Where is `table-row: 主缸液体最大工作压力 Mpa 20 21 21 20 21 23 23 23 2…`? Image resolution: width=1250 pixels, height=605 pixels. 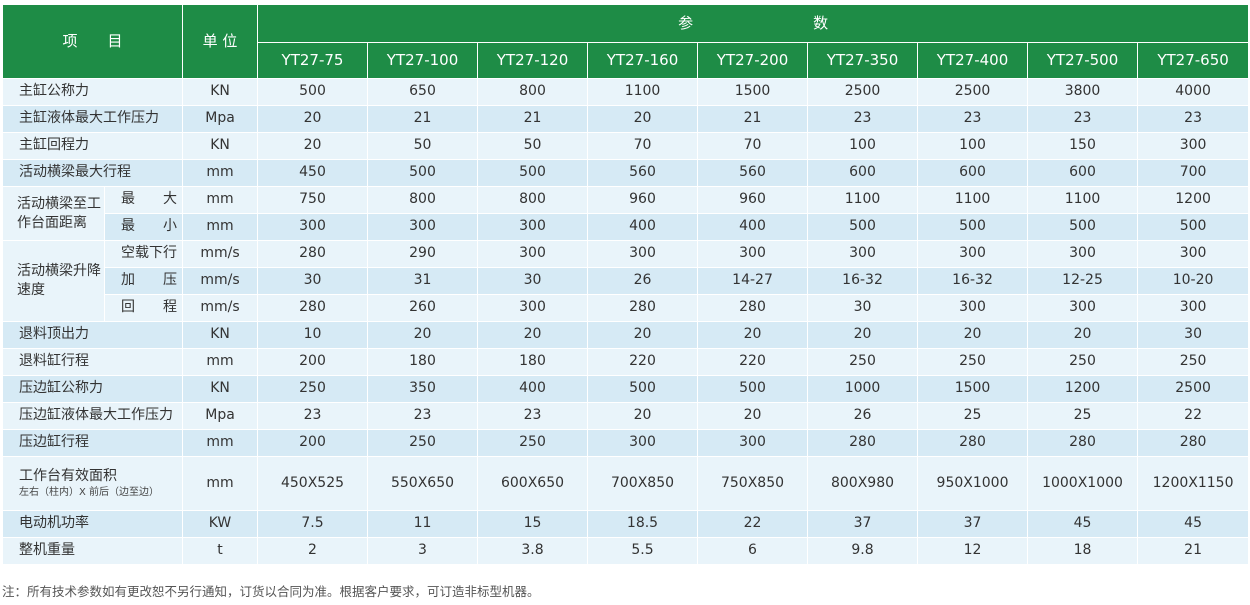 table-row: 主缸液体最大工作压力 Mpa 20 21 21 20 21 23 23 23 2… is located at coordinates (625, 119).